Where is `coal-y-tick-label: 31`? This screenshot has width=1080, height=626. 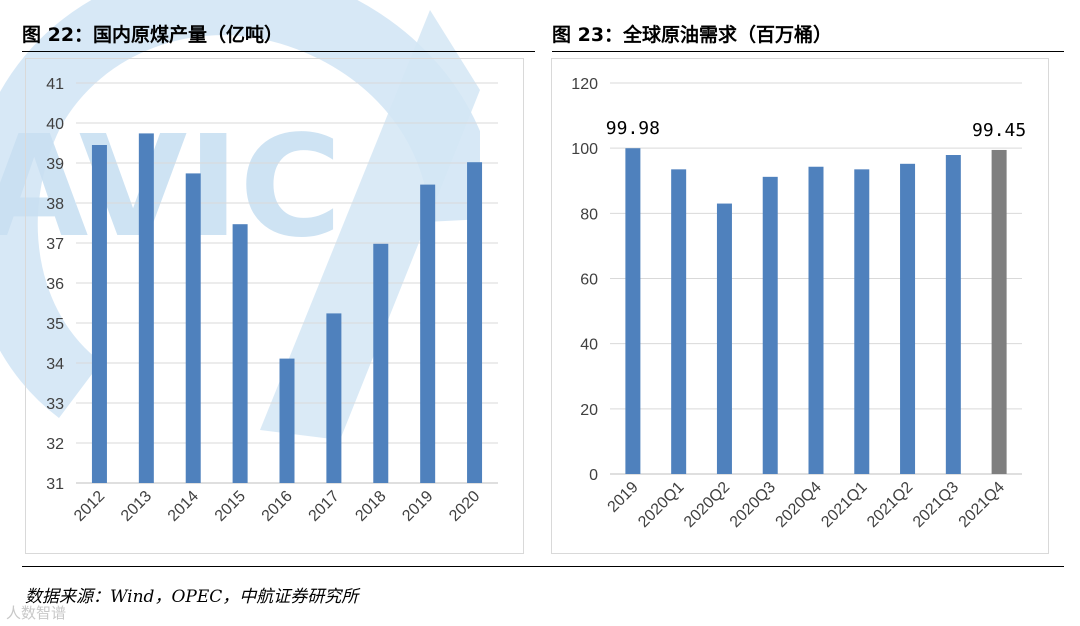 coal-y-tick-label: 31 is located at coordinates (55, 484).